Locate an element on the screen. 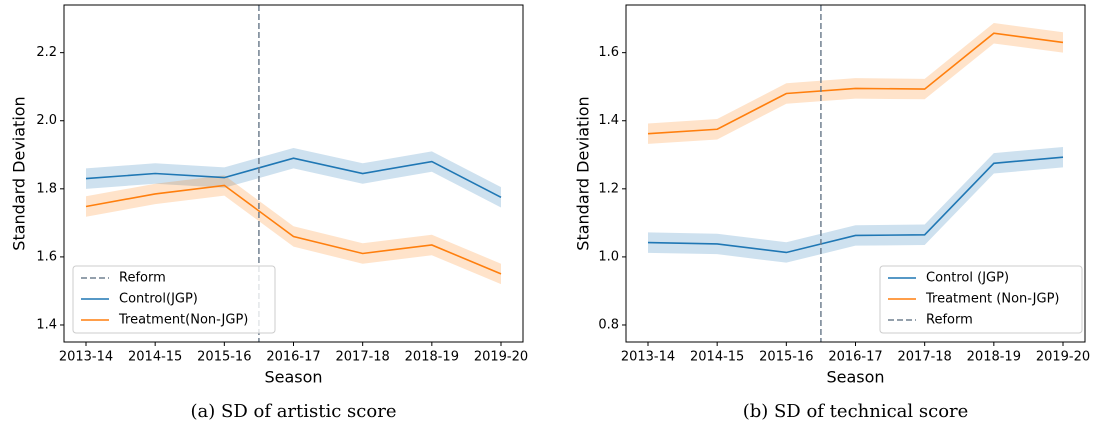  y-tick-label: 2.0 is located at coordinates (46, 120).